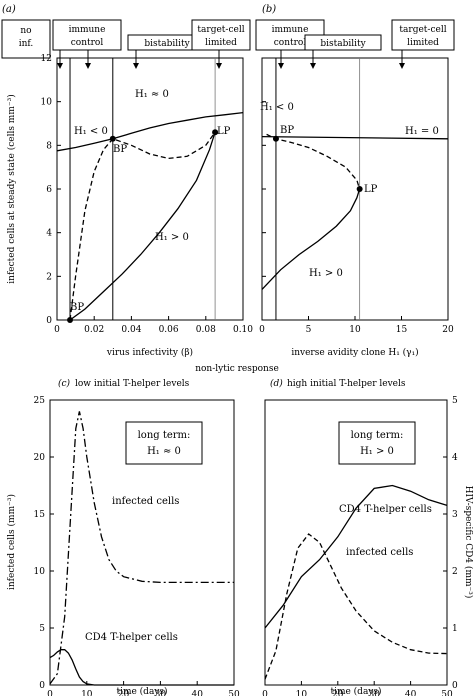  What do you see at coordinates (287, 130) in the screenshot?
I see `b-label-bp: BP` at bounding box center [287, 130].